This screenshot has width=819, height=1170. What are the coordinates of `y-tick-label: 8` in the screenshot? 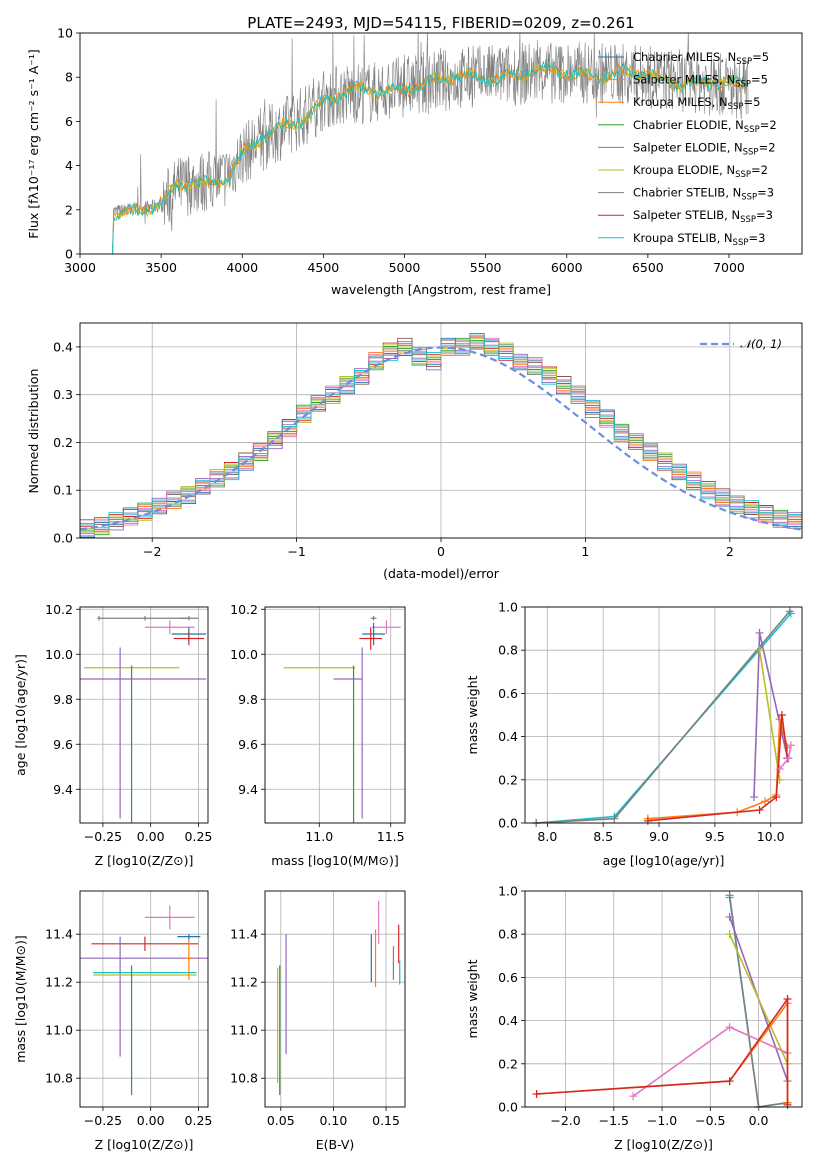 It's located at (69, 77).